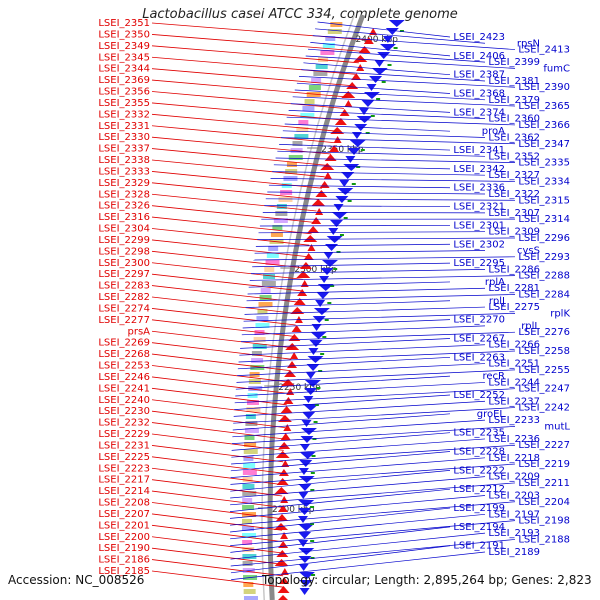 The height and width of the screenshot is (600, 600). I want to click on right-gene-label: LSEI_2341, so click(479, 150).